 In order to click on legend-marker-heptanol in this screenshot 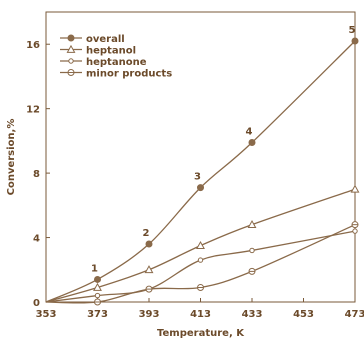, I will do `click(71, 48)`.